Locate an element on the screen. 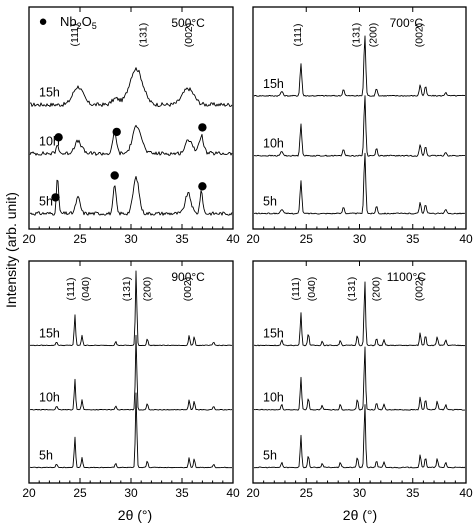  legend-label: Nb2O5 is located at coordinates (78, 22).